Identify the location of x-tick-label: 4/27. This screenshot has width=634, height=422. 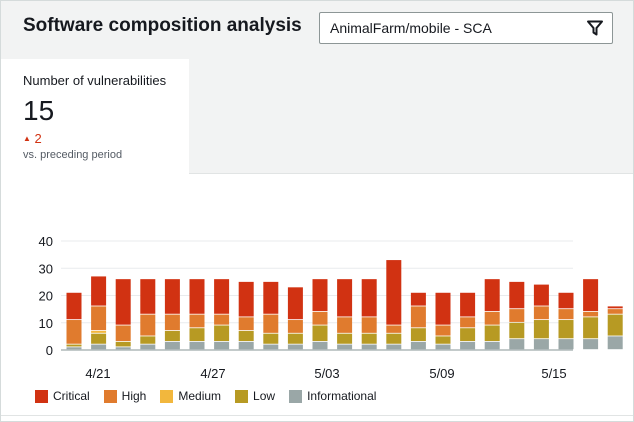
(212, 373).